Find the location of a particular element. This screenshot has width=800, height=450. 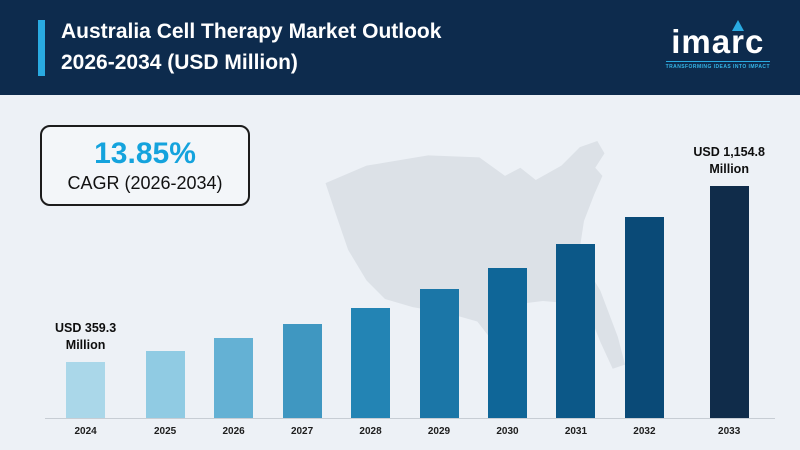

cagr-badge: 13.85% CAGR (2026-2034) is located at coordinates (145, 165).